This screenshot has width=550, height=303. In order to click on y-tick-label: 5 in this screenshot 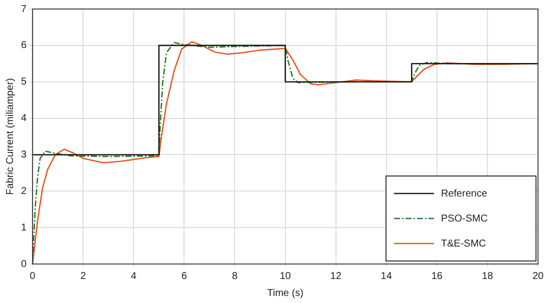, I will do `click(24, 82)`.